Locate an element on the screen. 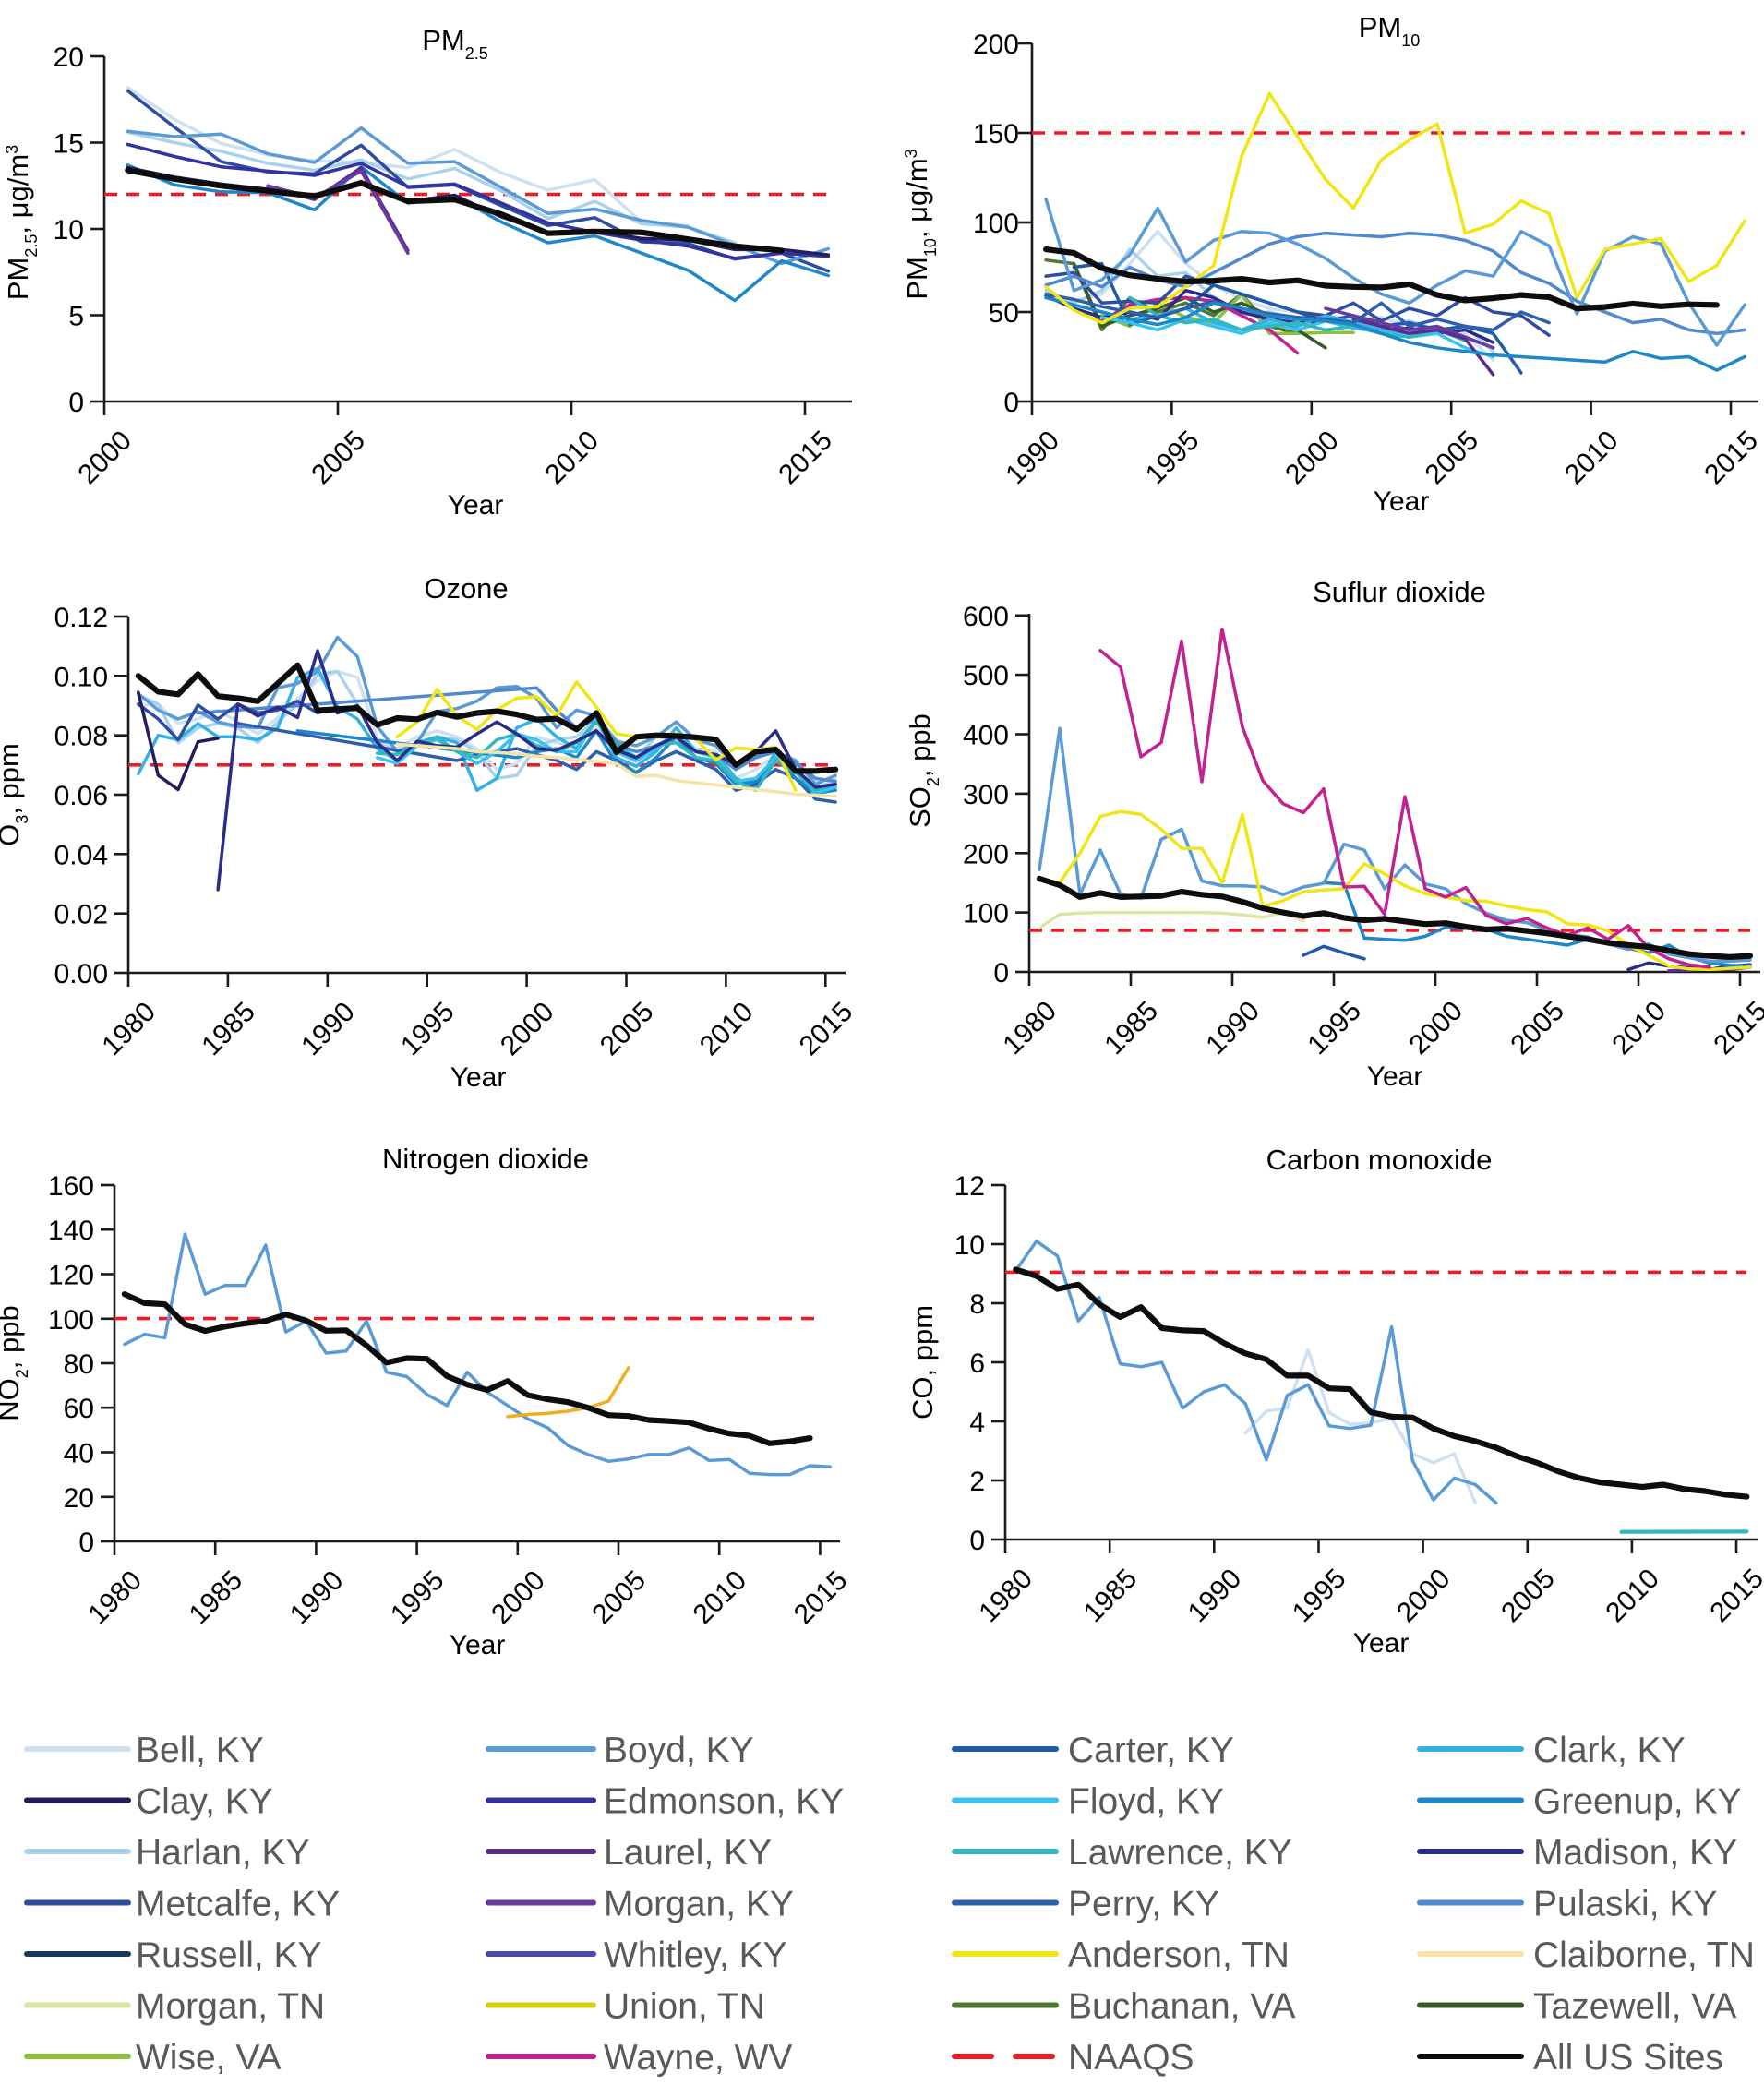 This screenshot has height=2085, width=1764. svg-text: 0.02 is located at coordinates (81, 915).